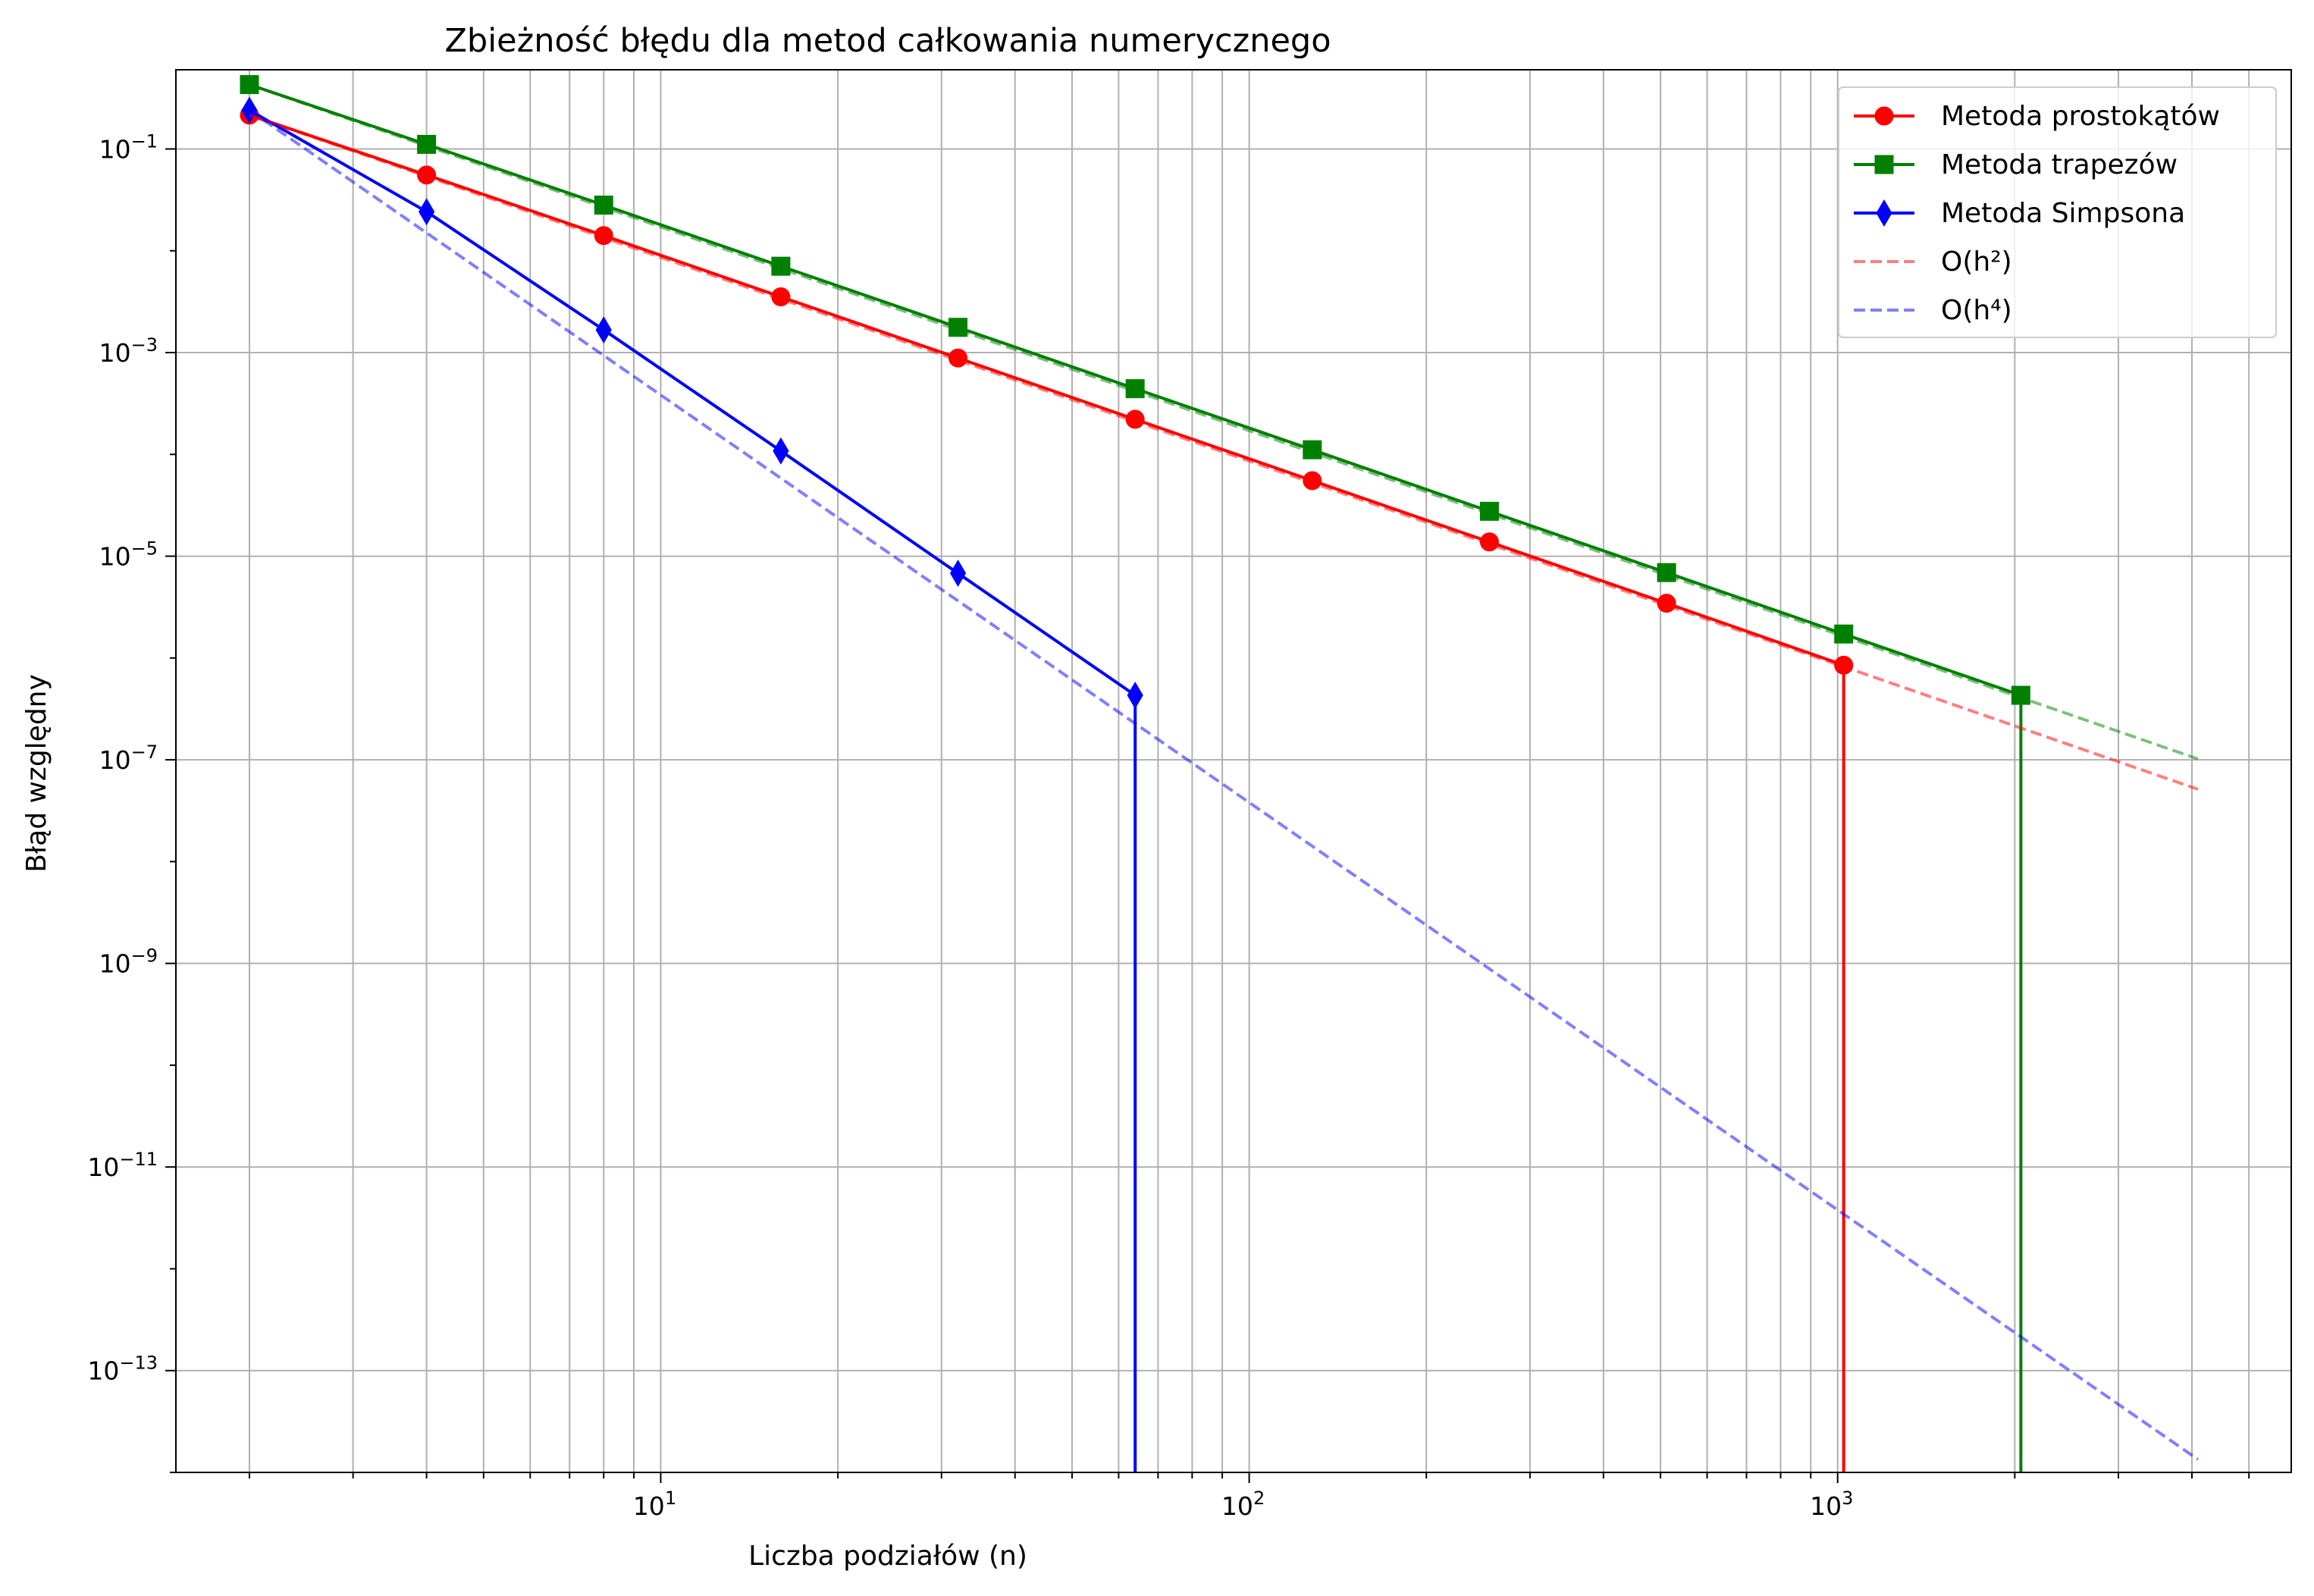  What do you see at coordinates (2063, 213) in the screenshot?
I see `legend-label: Metoda Simpsona` at bounding box center [2063, 213].